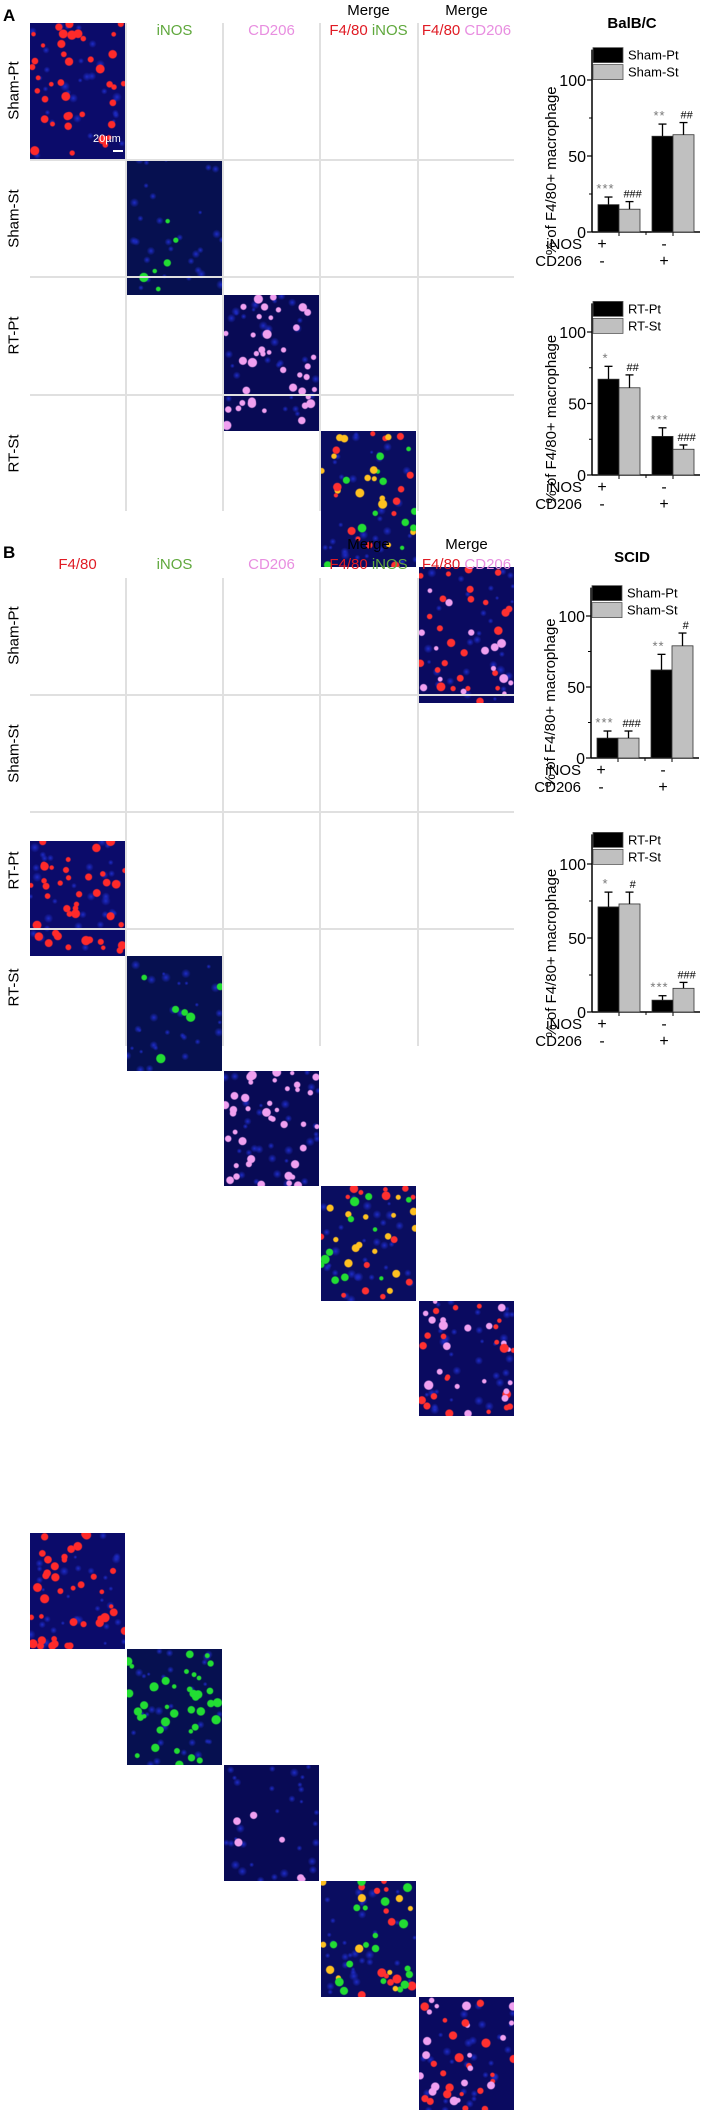 The image size is (704, 2110). What do you see at coordinates (685, 626) in the screenshot?
I see `significance-annotation: #` at bounding box center [685, 626].